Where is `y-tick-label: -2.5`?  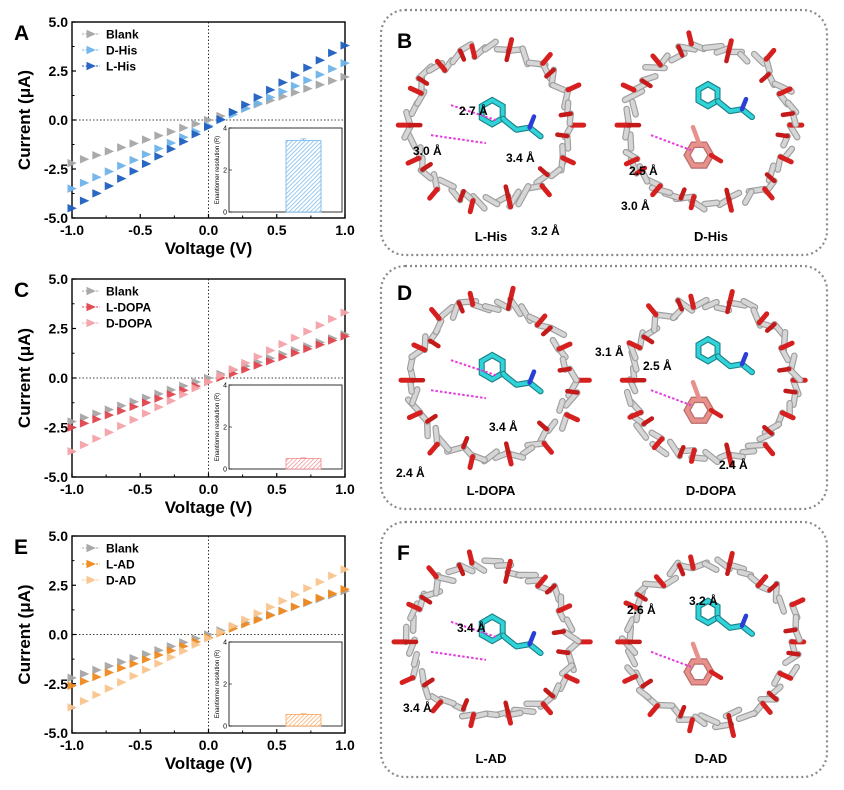 y-tick-label: -2.5 is located at coordinates (56, 428).